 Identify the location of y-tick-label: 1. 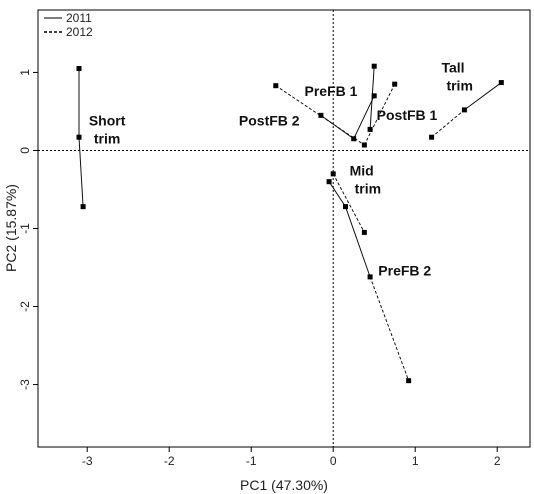
(25, 72).